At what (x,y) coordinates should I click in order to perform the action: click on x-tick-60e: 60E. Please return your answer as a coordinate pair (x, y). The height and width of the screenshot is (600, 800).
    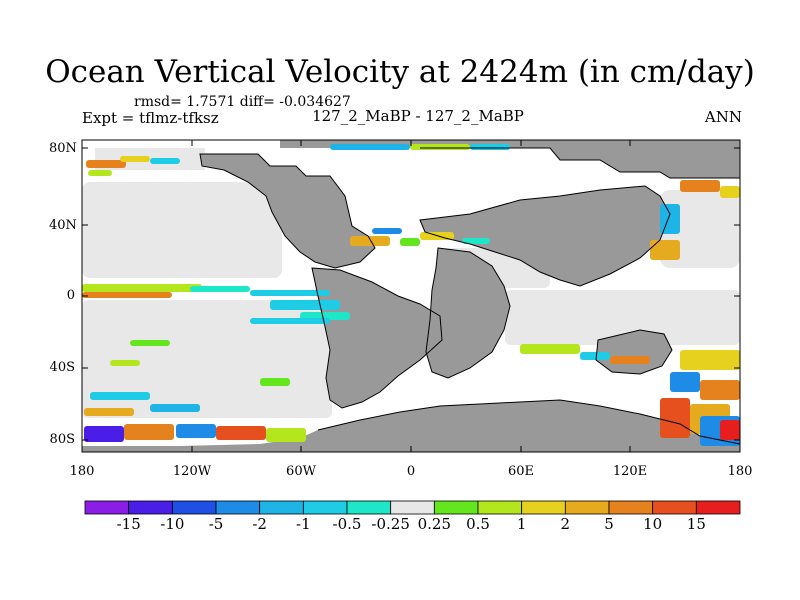
    Looking at the image, I should click on (521, 471).